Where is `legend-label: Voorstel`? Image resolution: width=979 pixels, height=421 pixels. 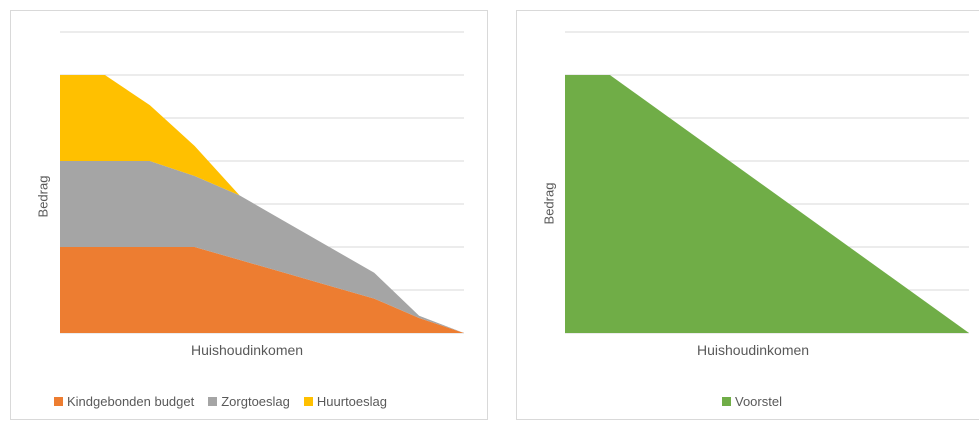
legend-label: Voorstel is located at coordinates (758, 401).